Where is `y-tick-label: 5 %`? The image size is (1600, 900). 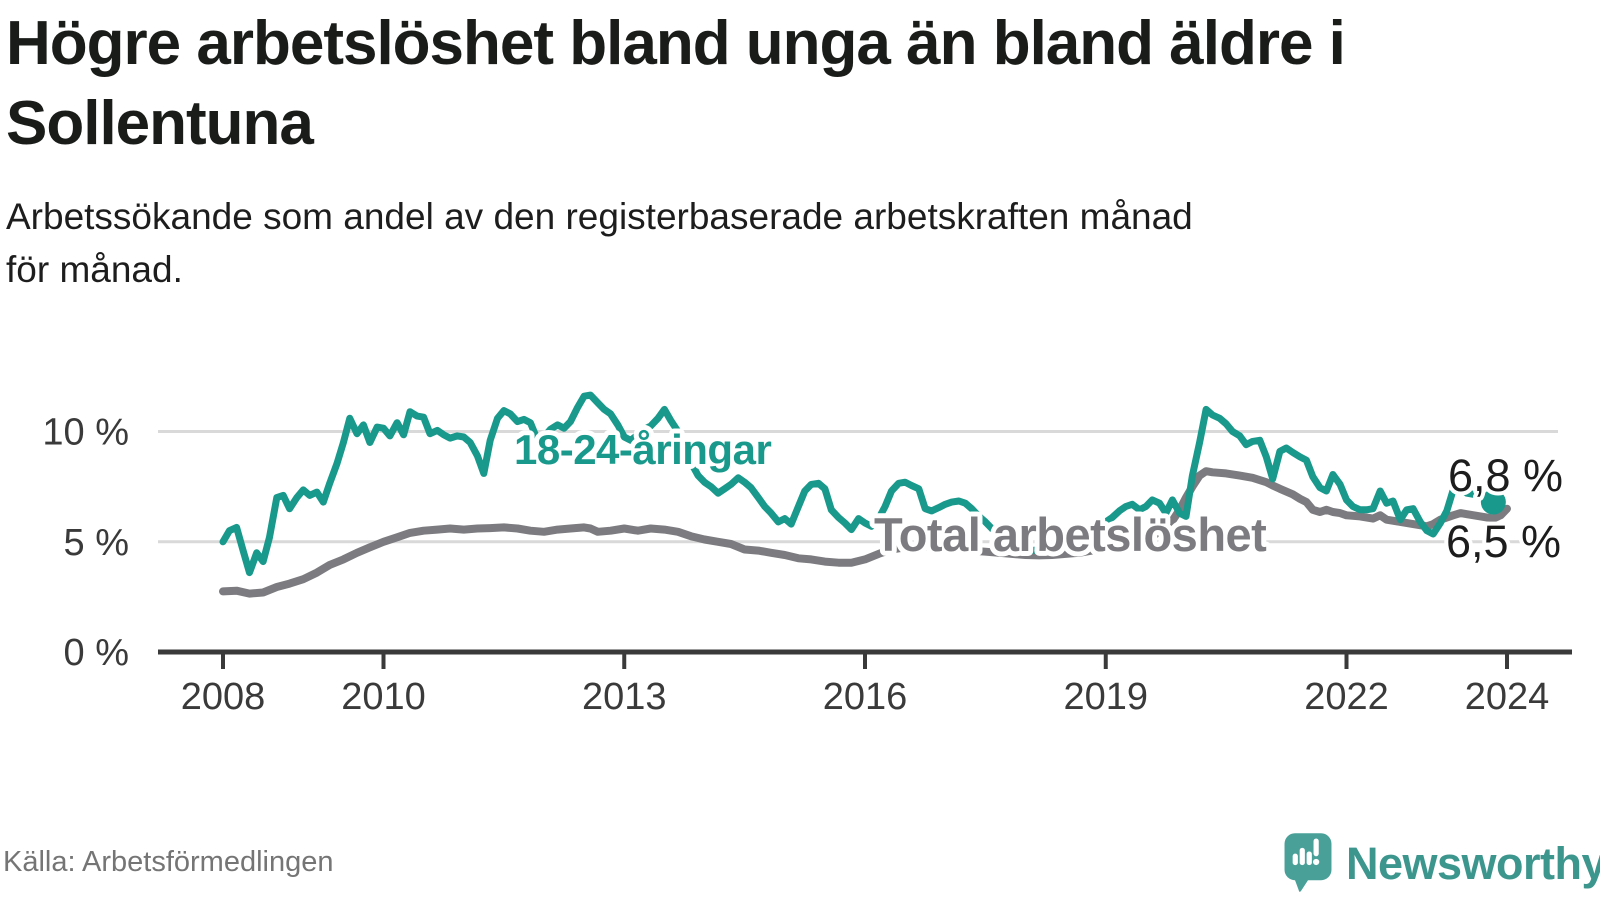 y-tick-label: 5 % is located at coordinates (96, 543).